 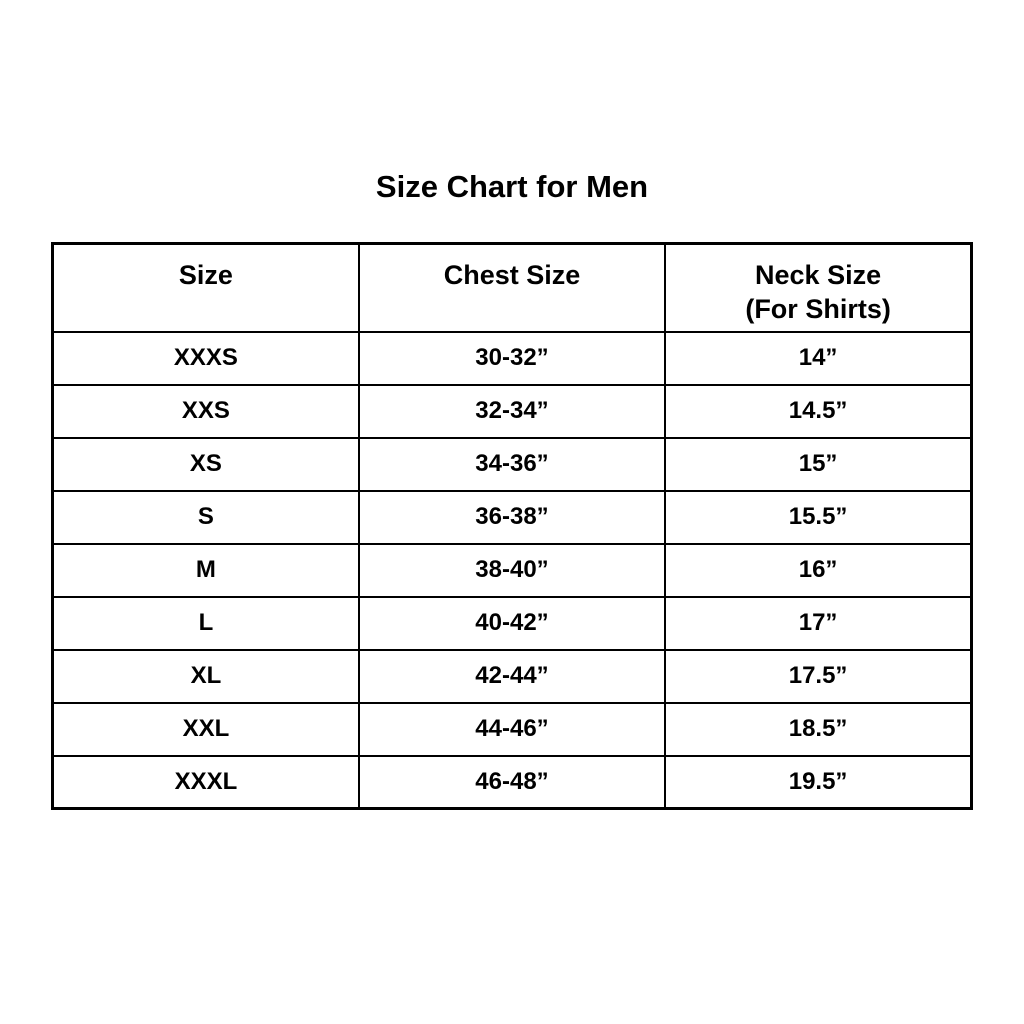 I want to click on chest-size-cell: 36-38”, so click(x=512, y=517).